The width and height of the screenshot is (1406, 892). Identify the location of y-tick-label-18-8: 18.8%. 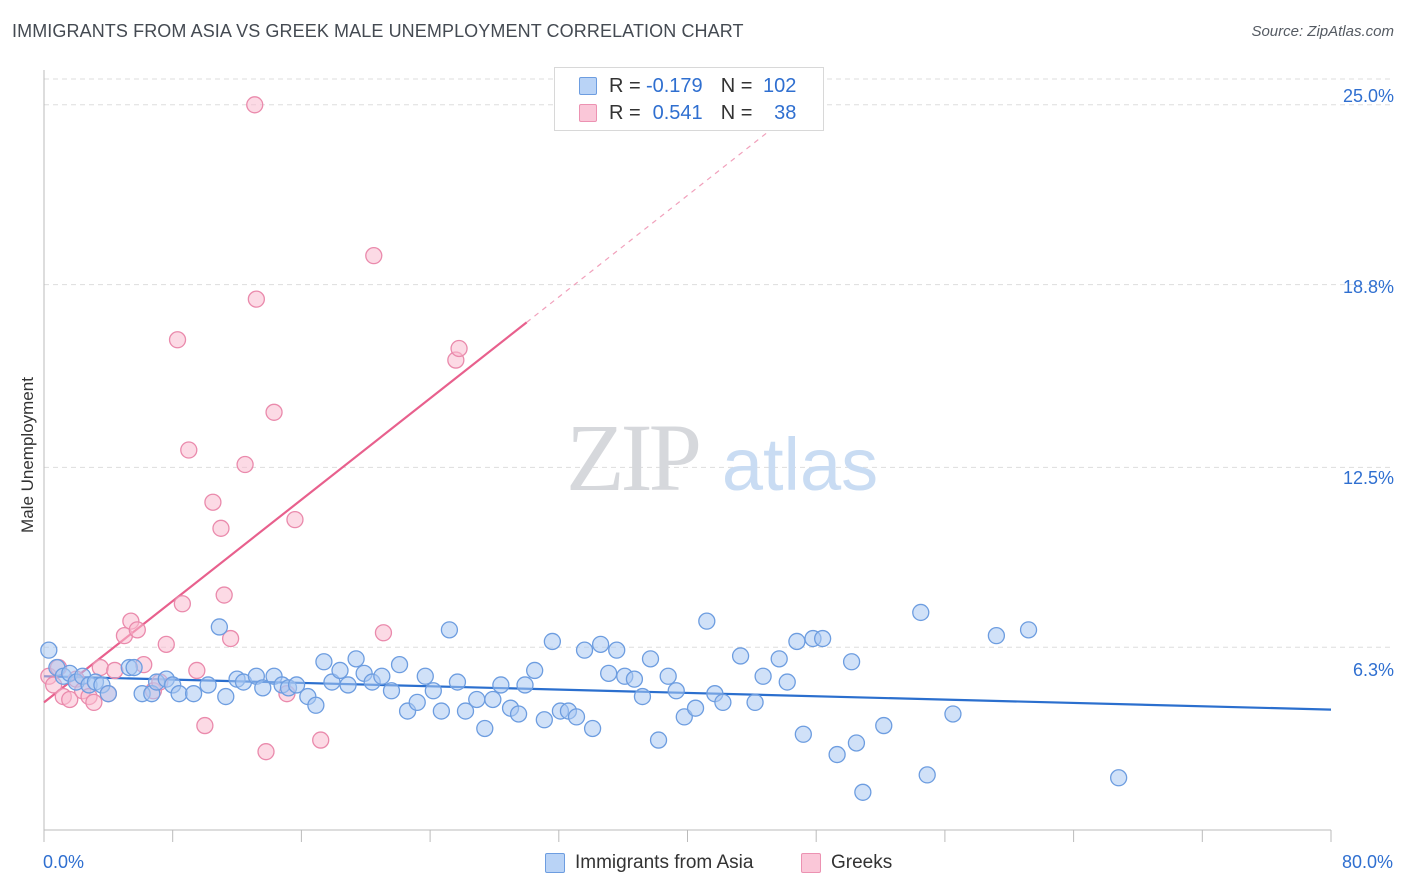
(1368, 287).